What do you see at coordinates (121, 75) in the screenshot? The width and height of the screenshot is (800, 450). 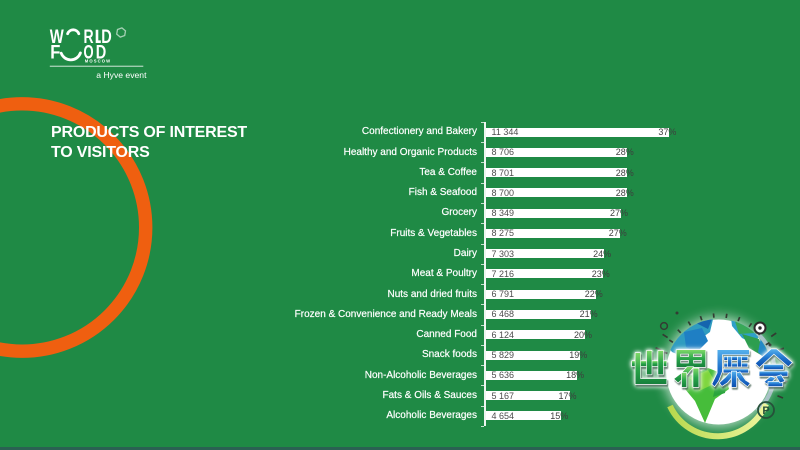 I see `svg-text: a Hyve event` at bounding box center [121, 75].